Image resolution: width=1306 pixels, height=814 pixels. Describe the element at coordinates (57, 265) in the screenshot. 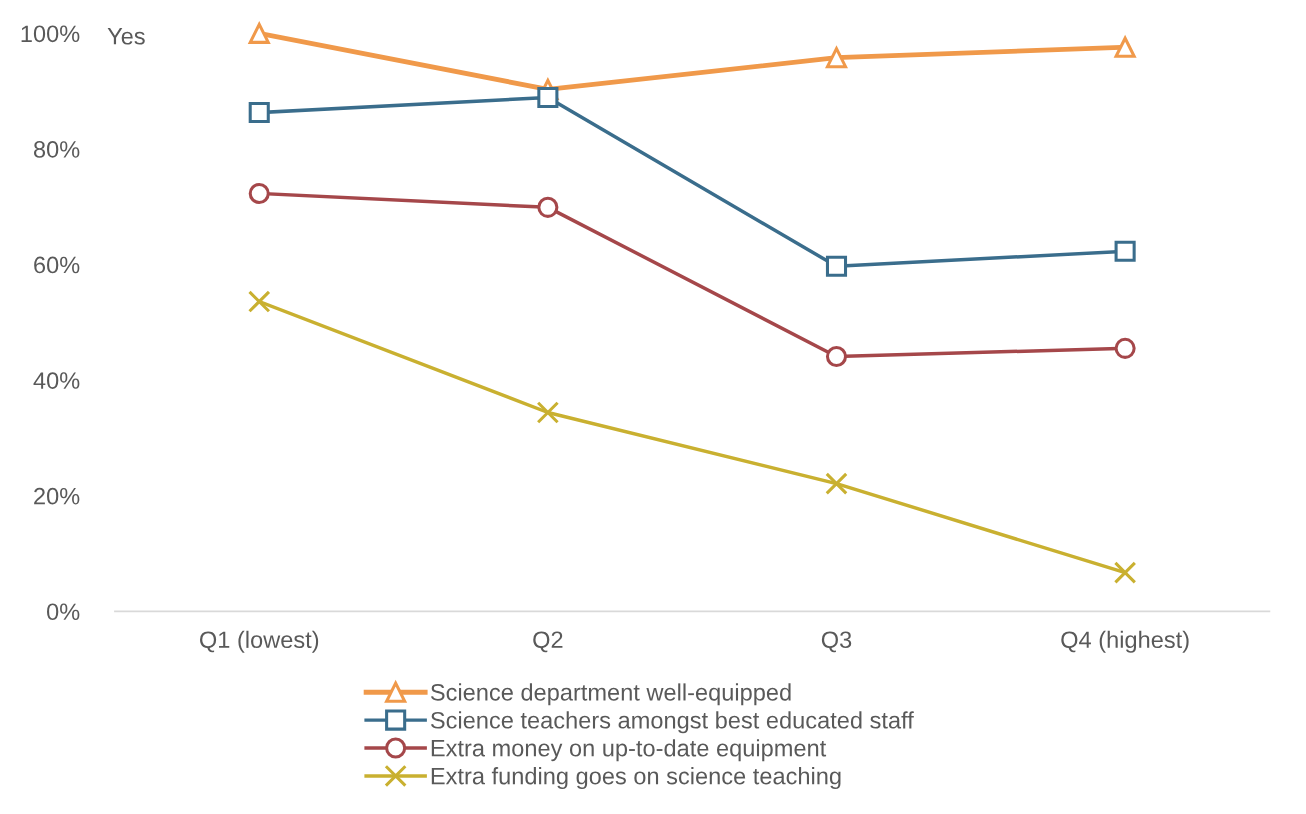

I see `y-tick-label: 60%` at that location.